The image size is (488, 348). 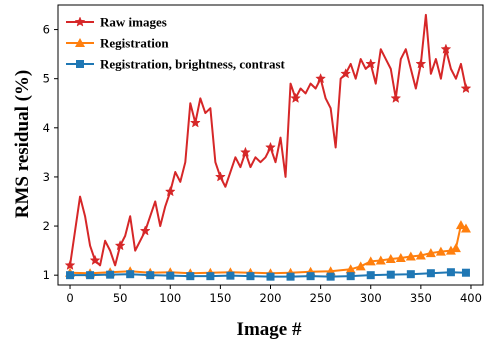 I want to click on x-tick-label: 50, so click(x=120, y=298).